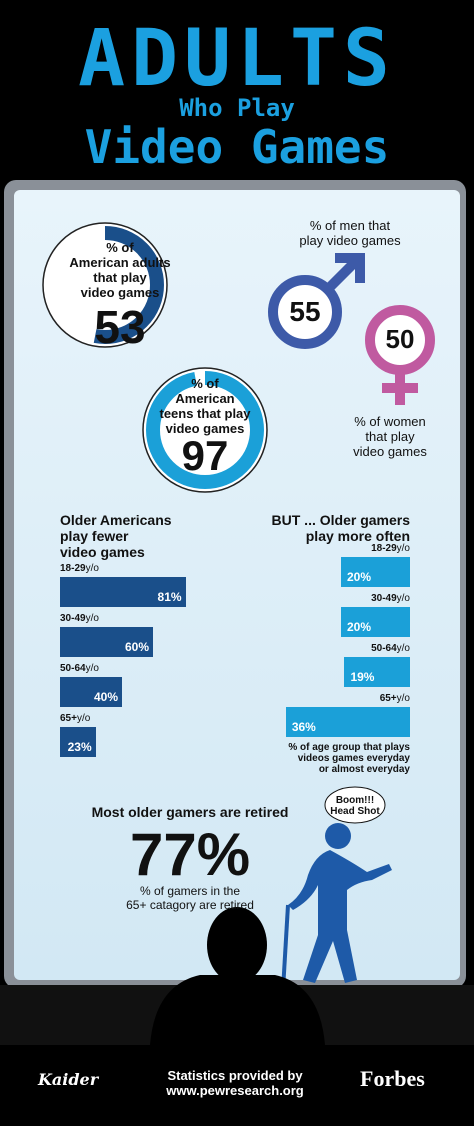 The image size is (474, 1126). What do you see at coordinates (190, 812) in the screenshot?
I see `retired-title: Most older gamers are retired` at bounding box center [190, 812].